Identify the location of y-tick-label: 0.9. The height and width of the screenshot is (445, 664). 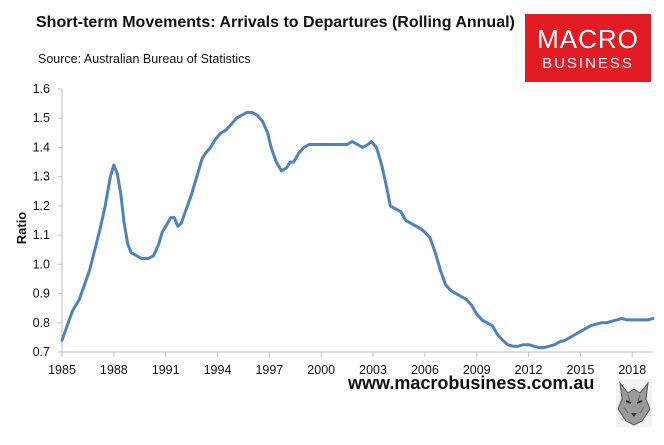
(41, 294).